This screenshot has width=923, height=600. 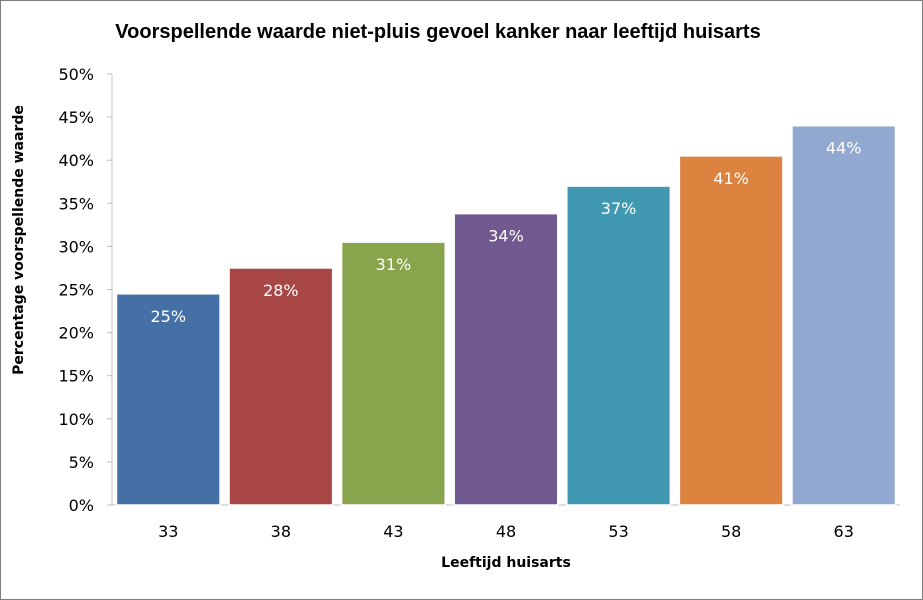 What do you see at coordinates (81, 505) in the screenshot?
I see `y-tick-label: 0%` at bounding box center [81, 505].